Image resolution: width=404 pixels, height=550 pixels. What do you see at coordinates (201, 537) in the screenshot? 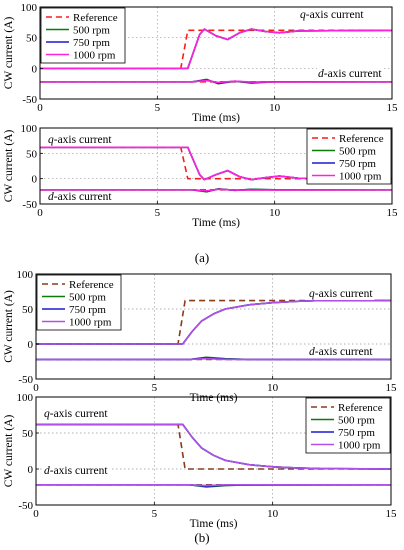
I see `part-label-b: (b)` at bounding box center [201, 537].